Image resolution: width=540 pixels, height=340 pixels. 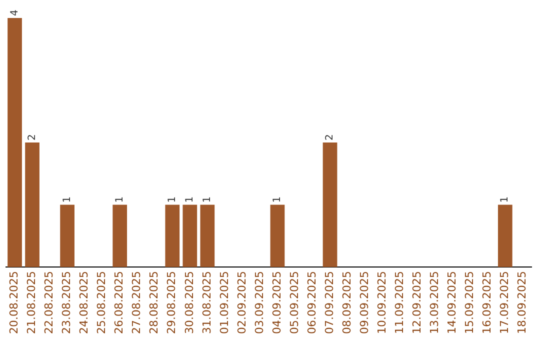 I want to click on x-tick-label: 11.09.2025, so click(x=399, y=302).